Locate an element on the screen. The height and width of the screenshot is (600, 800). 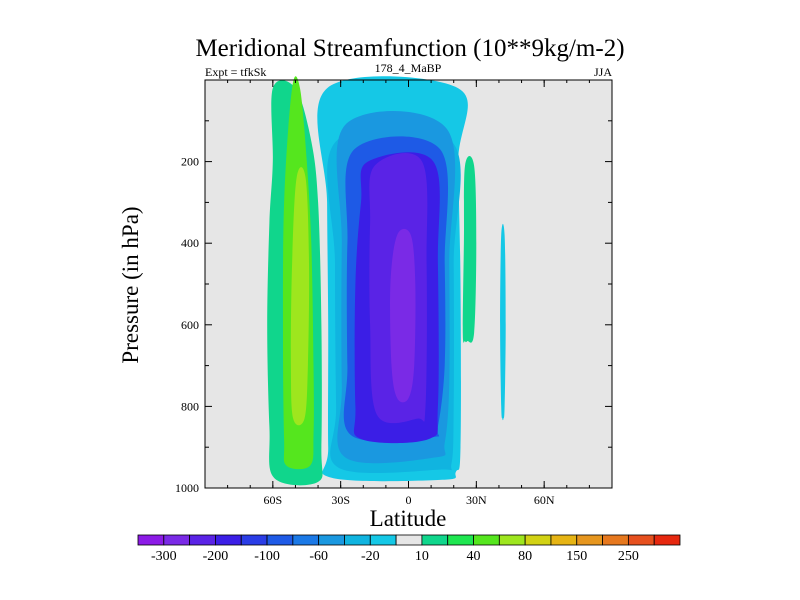
colorbar-label: -60 is located at coordinates (318, 556).